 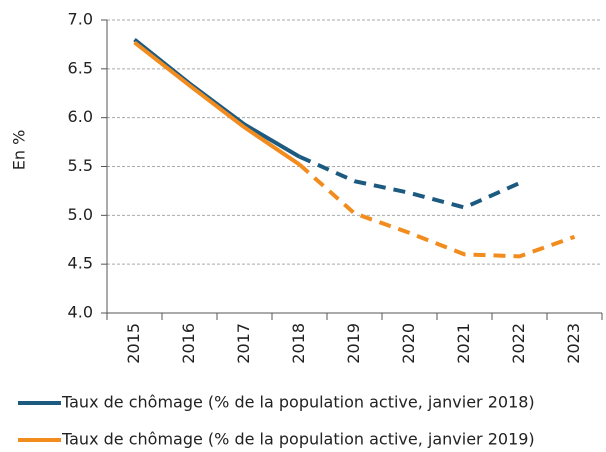 What do you see at coordinates (353, 343) in the screenshot?
I see `x-tick-label: 2019` at bounding box center [353, 343].